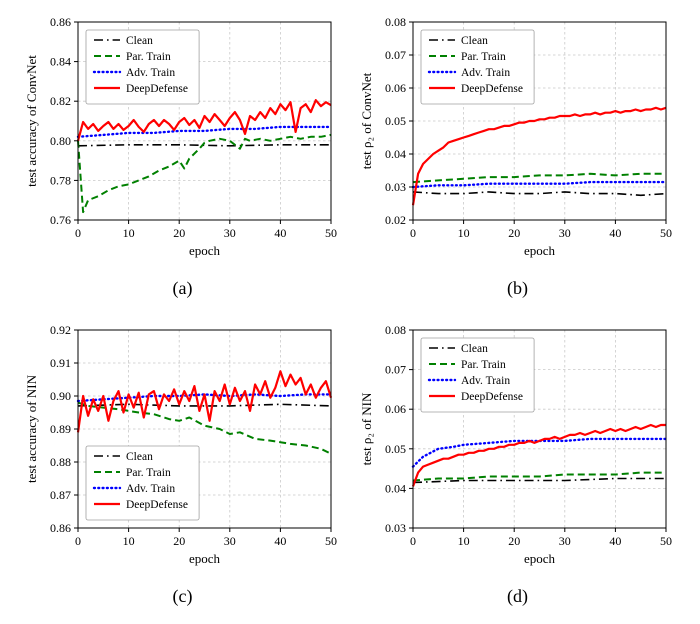  I want to click on y-axis-label: test ρ₂ of NIN, so click(366, 428).